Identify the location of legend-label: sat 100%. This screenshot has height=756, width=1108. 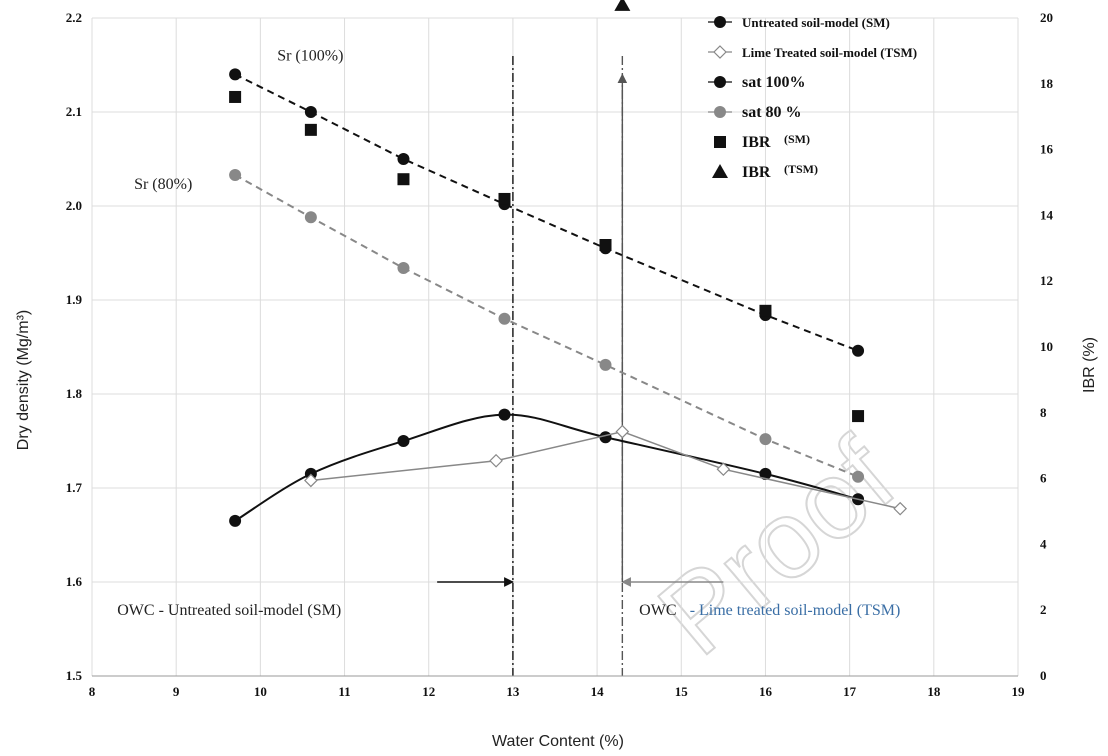
(774, 82).